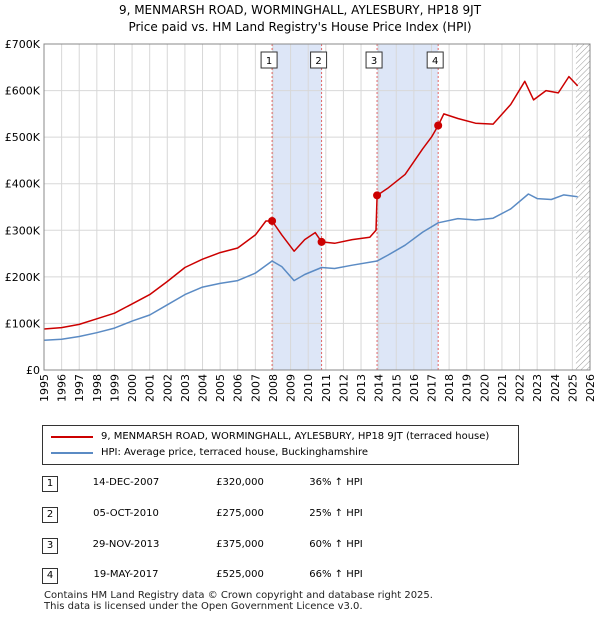 The height and width of the screenshot is (620, 600). I want to click on x-tick-label: 2009, so click(291, 388).